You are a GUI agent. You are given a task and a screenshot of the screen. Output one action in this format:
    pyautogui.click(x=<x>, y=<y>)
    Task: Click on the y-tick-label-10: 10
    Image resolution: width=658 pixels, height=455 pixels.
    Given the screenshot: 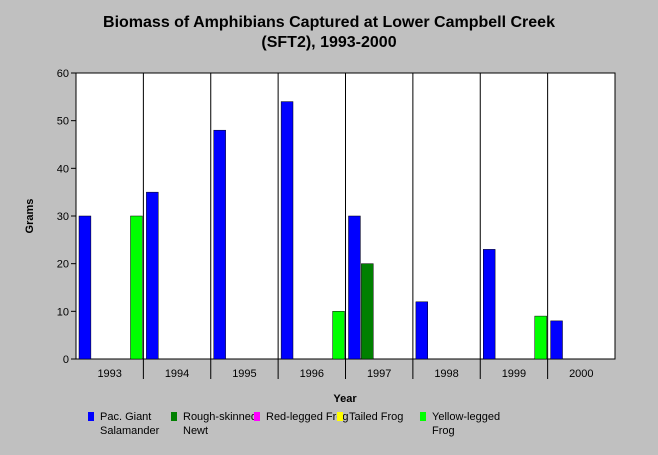 What is the action you would take?
    pyautogui.click(x=63, y=312)
    